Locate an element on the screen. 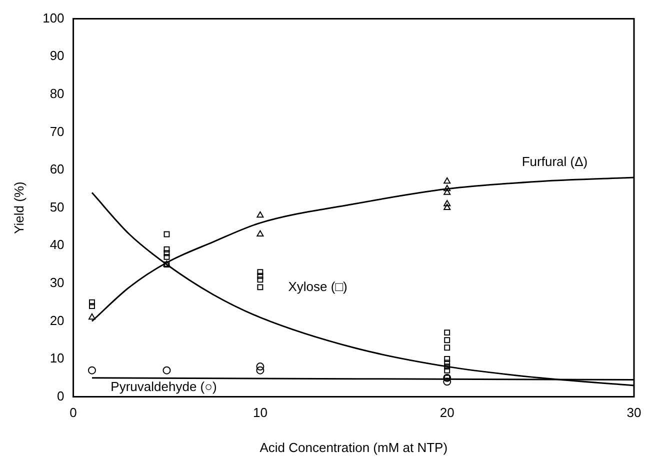  y-tick-label: 20 is located at coordinates (57, 320).